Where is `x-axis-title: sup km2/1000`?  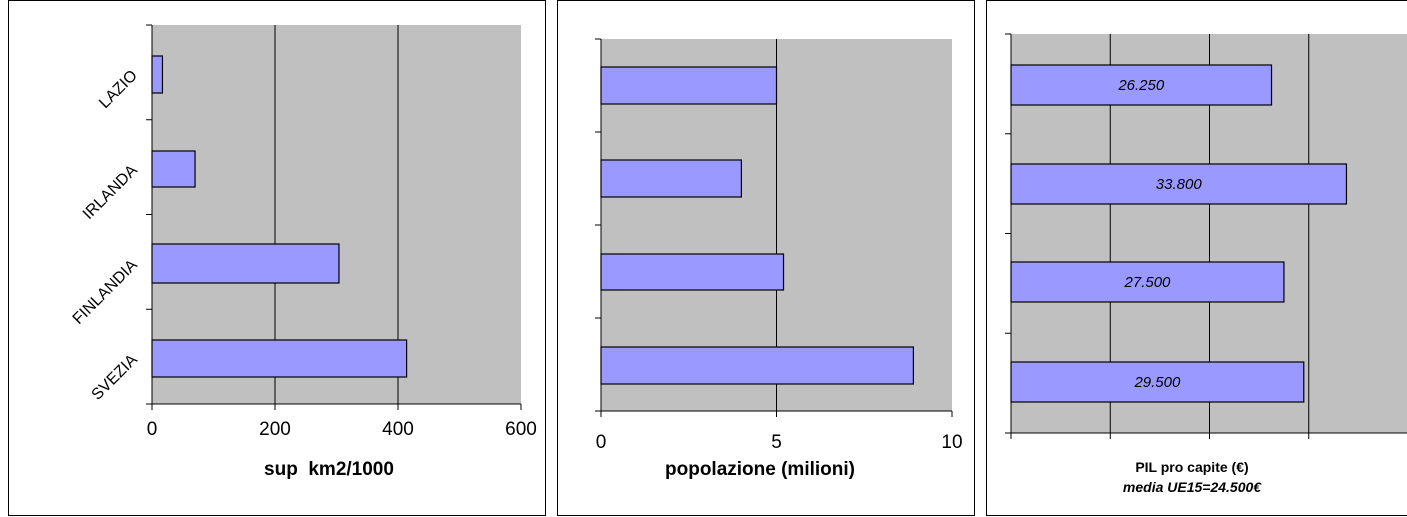
x-axis-title: sup km2/1000 is located at coordinates (329, 469).